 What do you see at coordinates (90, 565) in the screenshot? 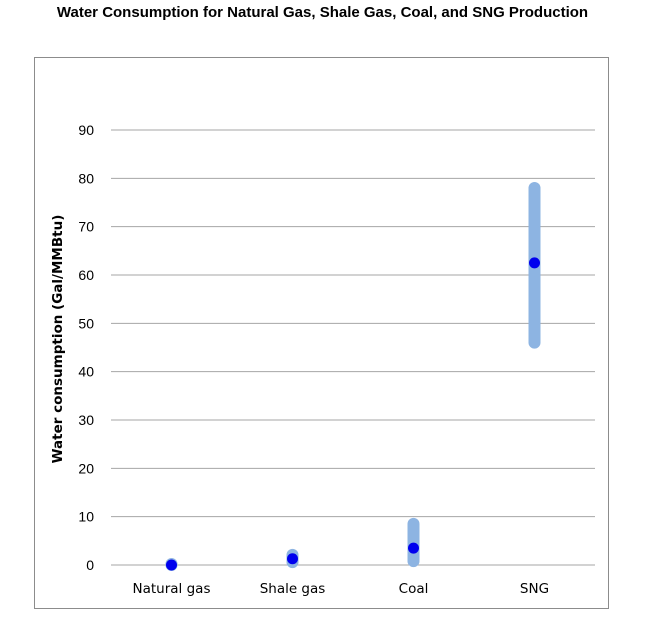
I see `y-tick-label: 0` at bounding box center [90, 565].